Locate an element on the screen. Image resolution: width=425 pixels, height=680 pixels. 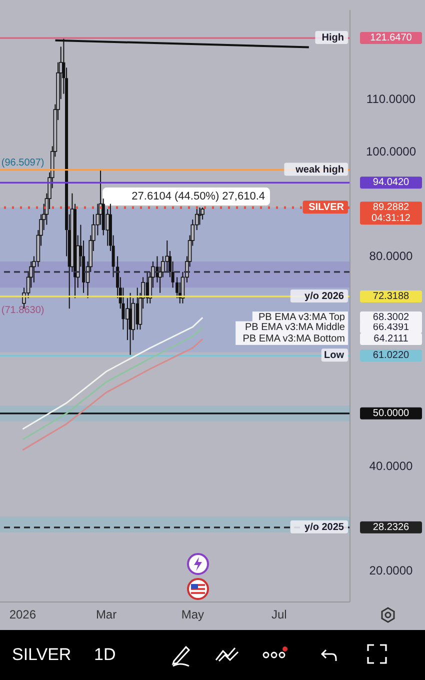
x-tick-label: Jul is located at coordinates (279, 615).